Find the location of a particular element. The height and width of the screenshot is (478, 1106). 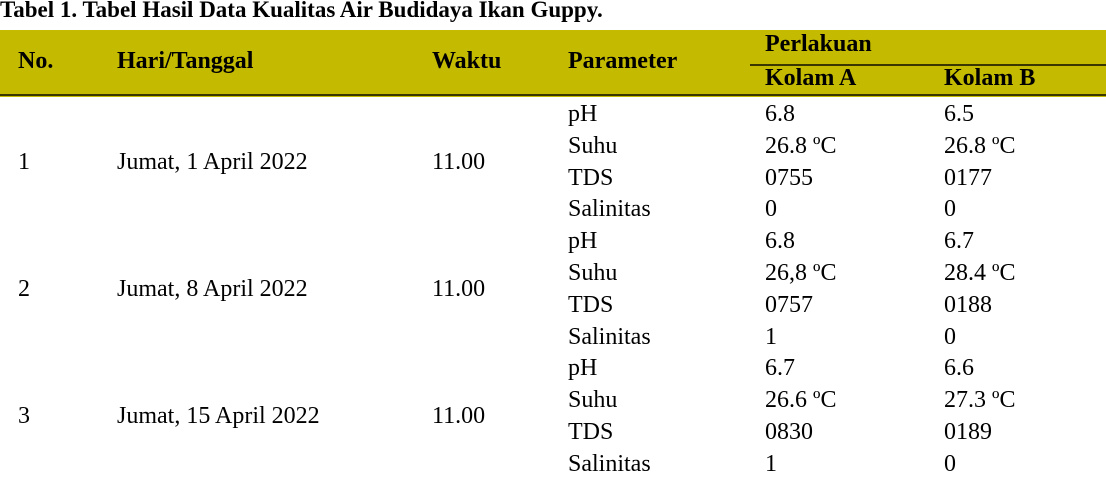

pond-a-value: 0755 is located at coordinates (789, 177).